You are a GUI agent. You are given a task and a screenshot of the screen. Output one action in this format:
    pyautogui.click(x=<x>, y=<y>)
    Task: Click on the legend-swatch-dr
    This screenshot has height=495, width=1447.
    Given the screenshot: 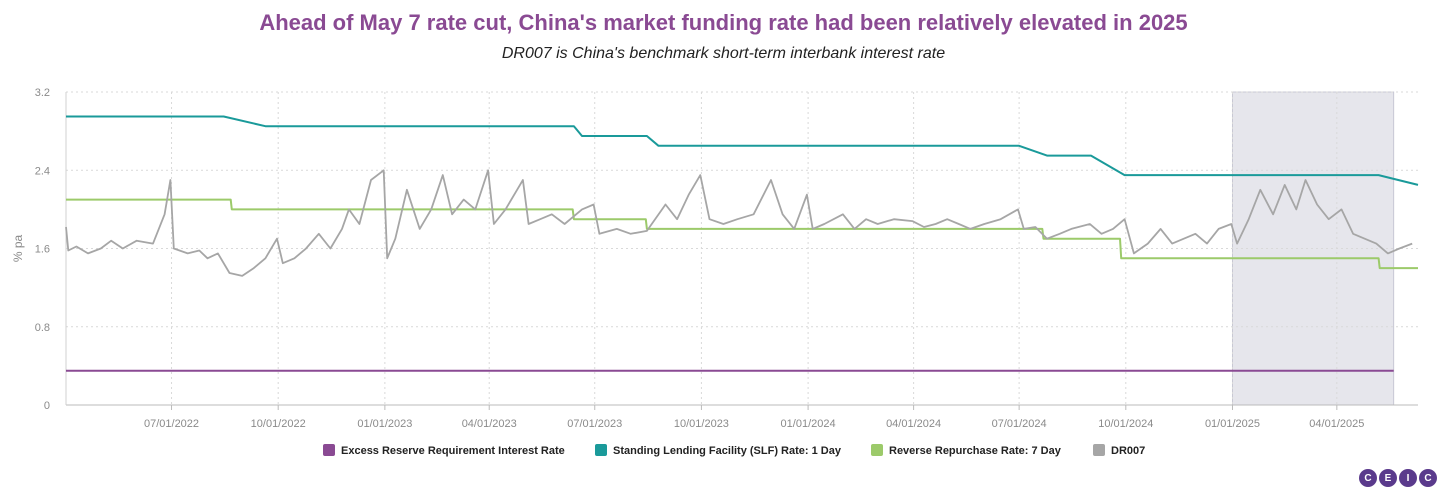 What is the action you would take?
    pyautogui.click(x=1099, y=450)
    